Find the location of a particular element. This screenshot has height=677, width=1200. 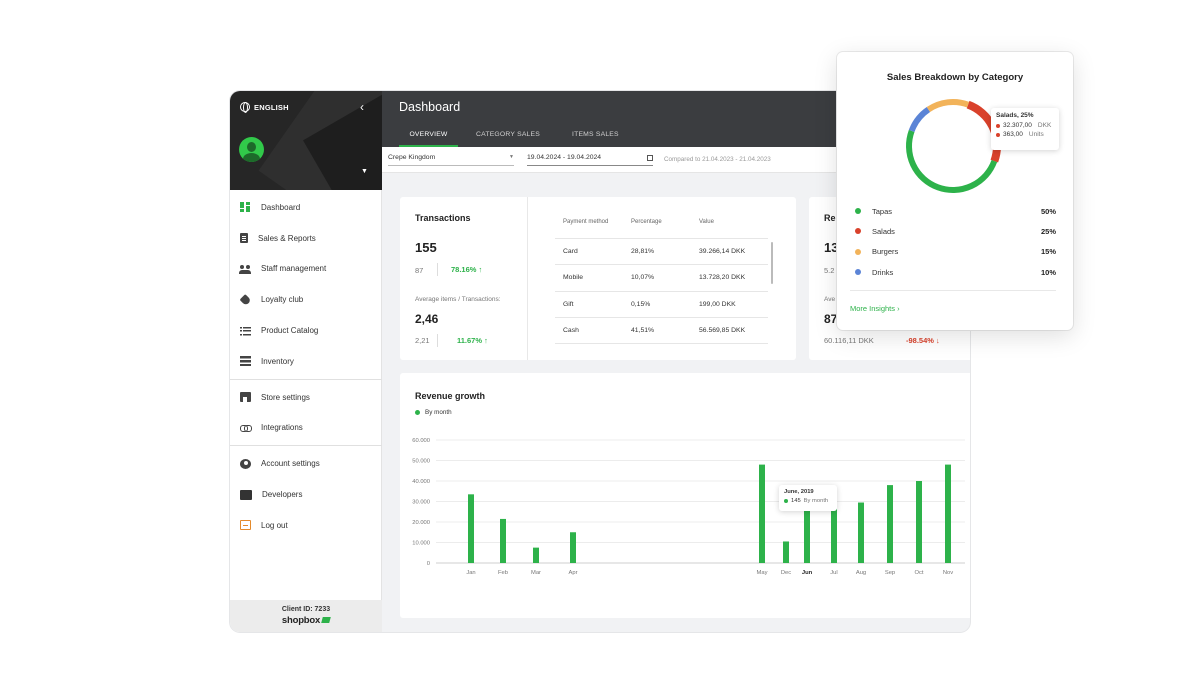

brand-name: shopbox is located at coordinates (301, 620).